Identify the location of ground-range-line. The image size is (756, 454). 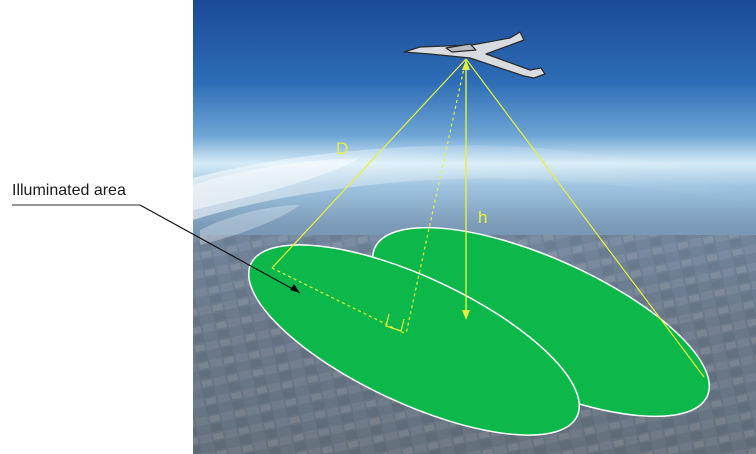
(339, 301).